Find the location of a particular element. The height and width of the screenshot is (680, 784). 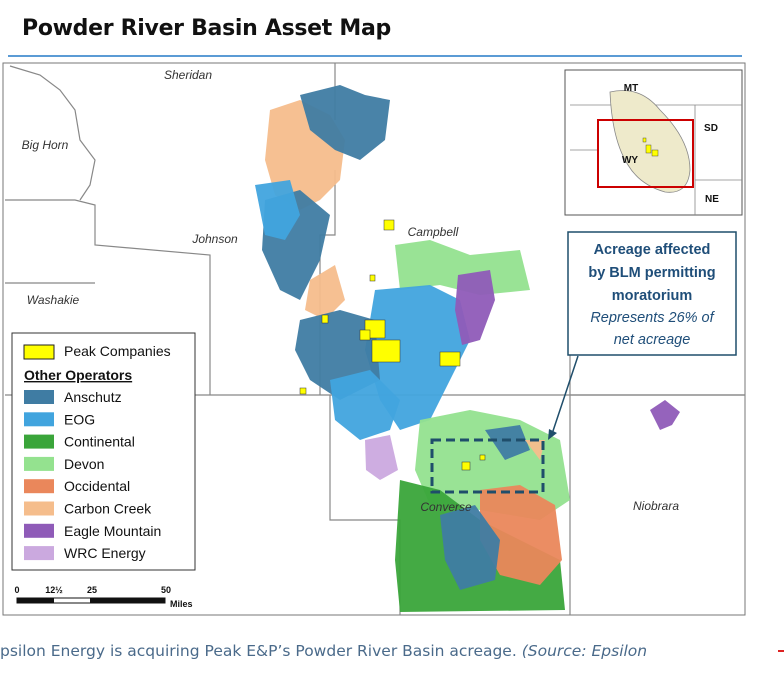

scale-label: 50 is located at coordinates (166, 590).